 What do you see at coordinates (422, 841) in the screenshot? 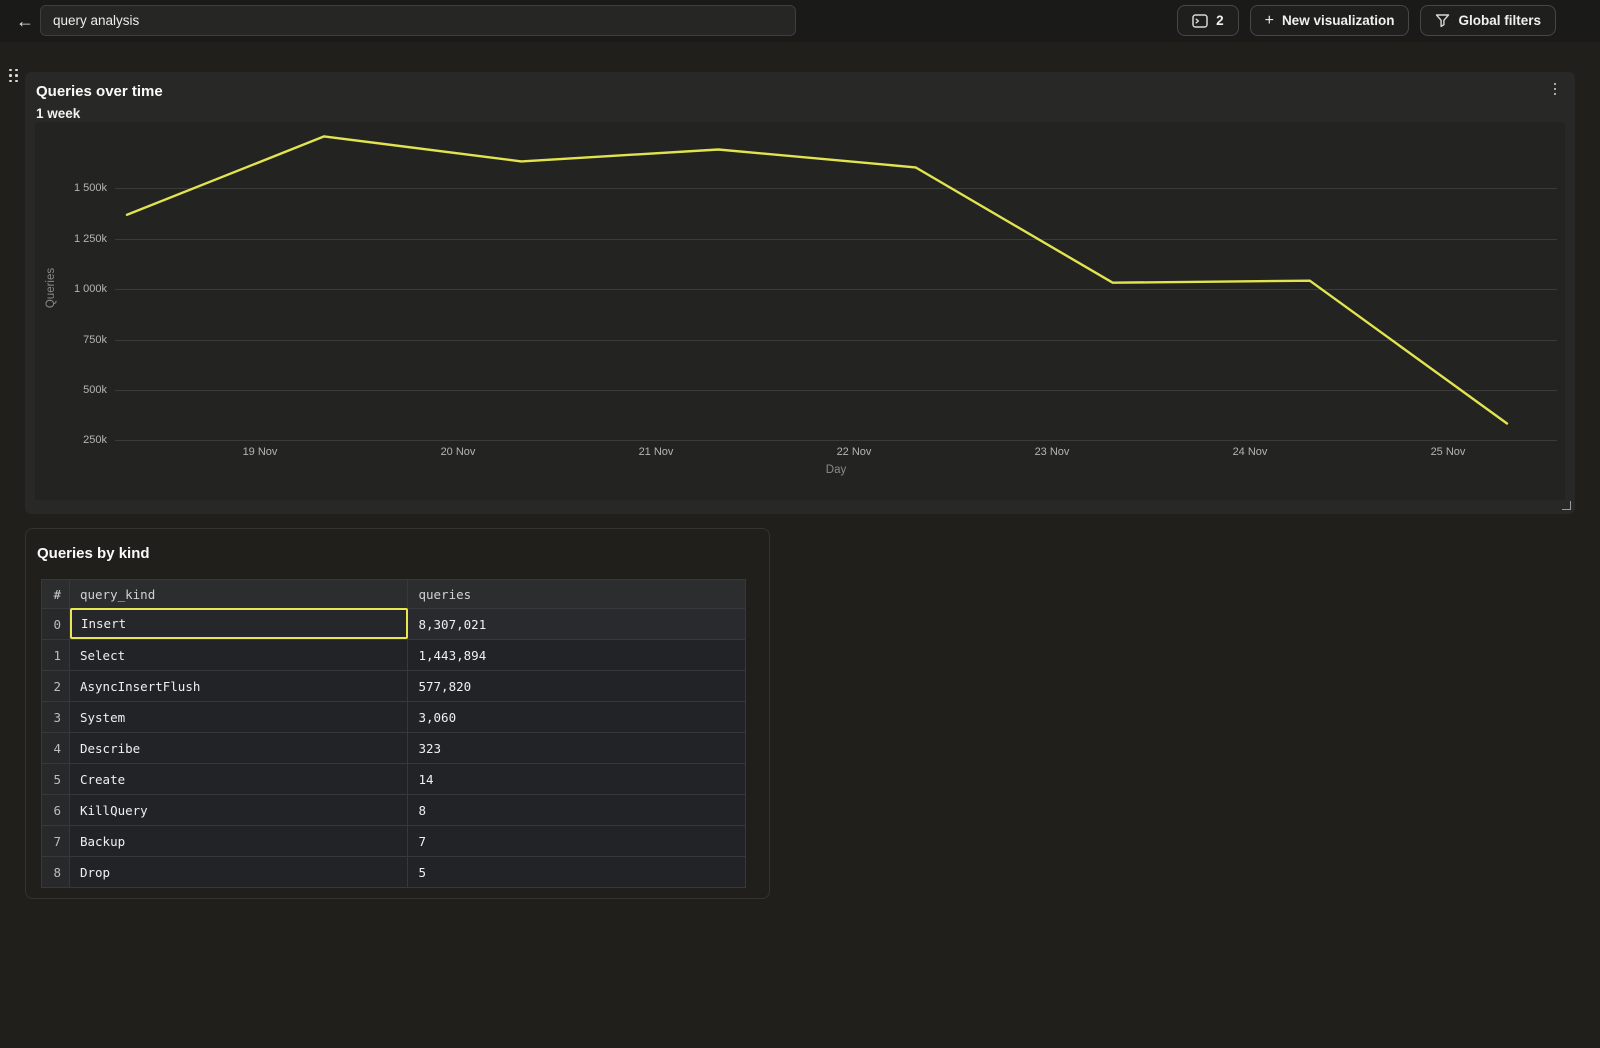
I see `cell-queries: 7` at bounding box center [422, 841].